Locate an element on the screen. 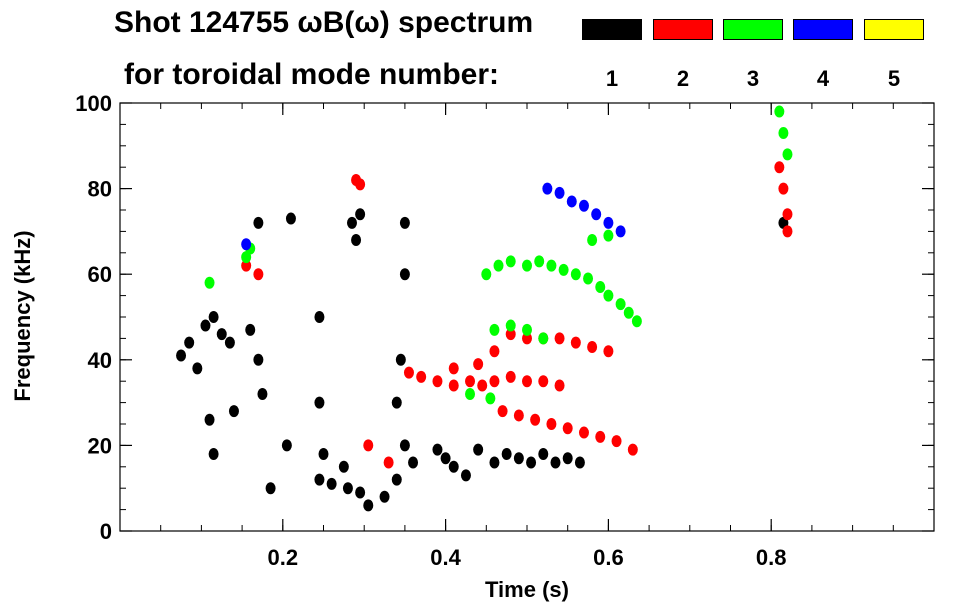 The width and height of the screenshot is (963, 615). x-tick-label: 0.8 is located at coordinates (771, 557).